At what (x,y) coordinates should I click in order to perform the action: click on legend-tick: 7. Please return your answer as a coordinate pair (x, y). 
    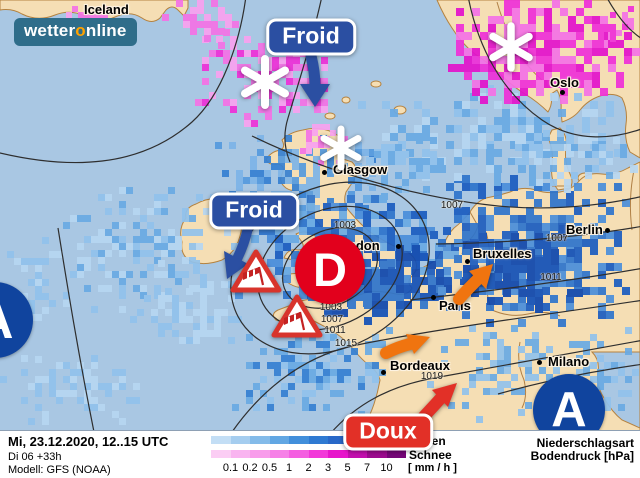
    Looking at the image, I should click on (367, 468).